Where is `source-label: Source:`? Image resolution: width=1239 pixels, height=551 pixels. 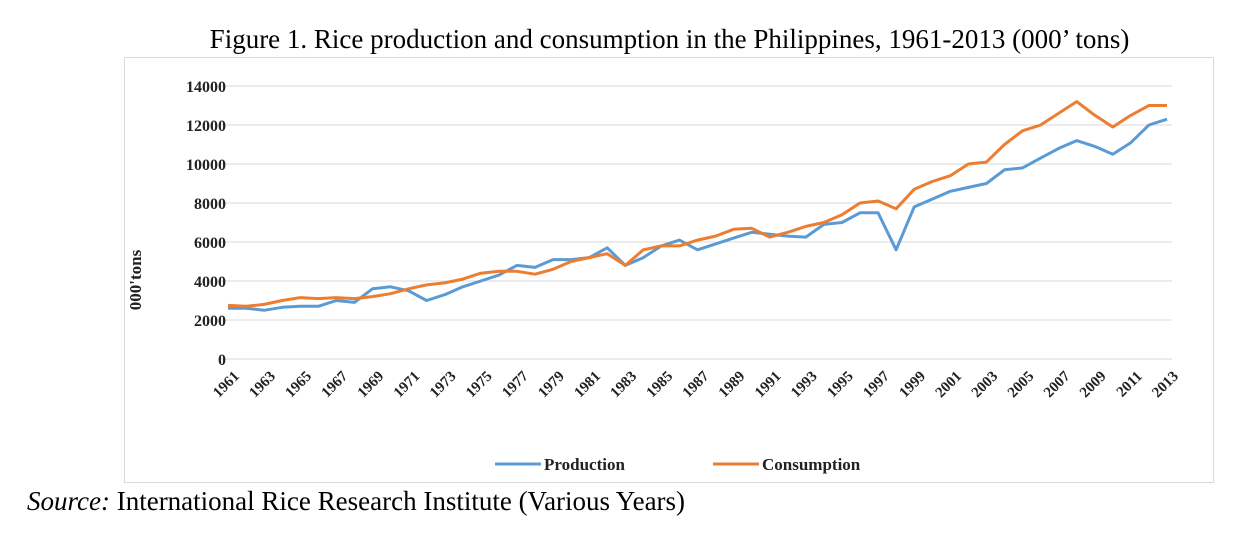
source-label: Source: is located at coordinates (68, 501).